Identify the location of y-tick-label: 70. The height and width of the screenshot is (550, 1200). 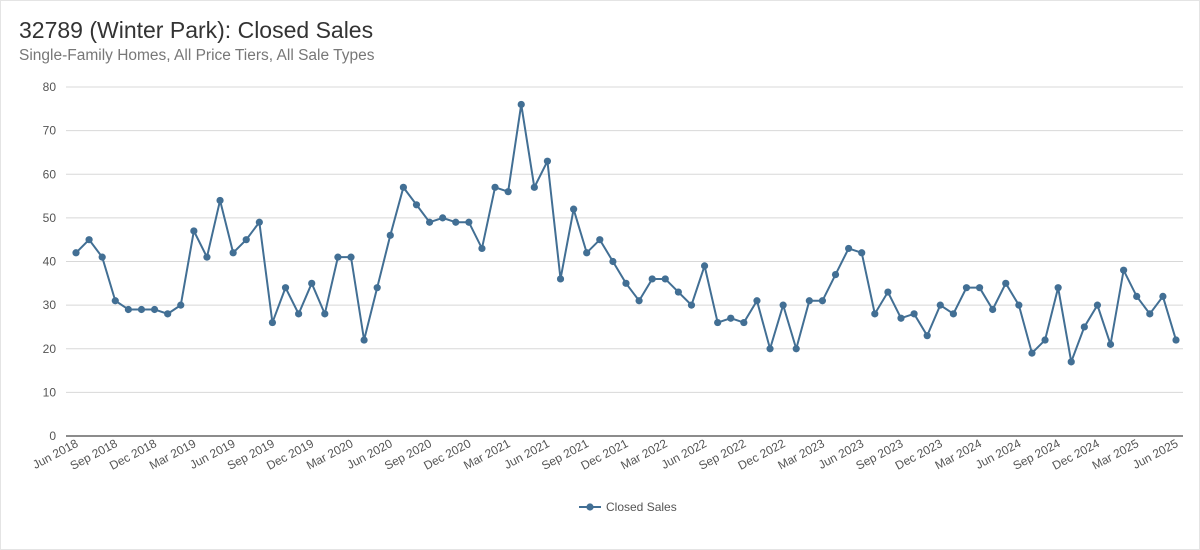
(50, 131).